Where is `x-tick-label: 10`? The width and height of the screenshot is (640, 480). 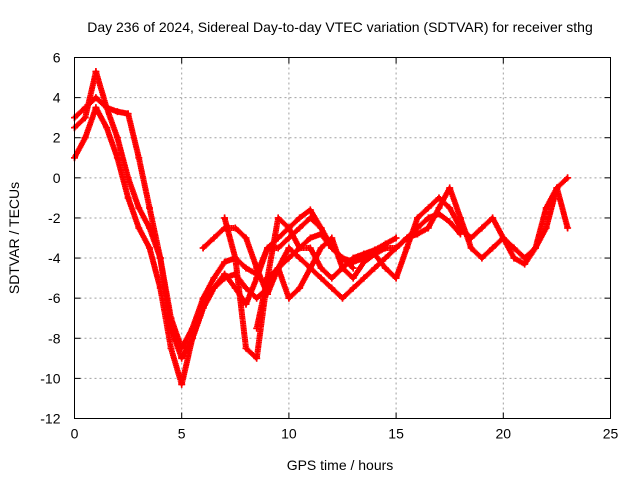 x-tick-label: 10 is located at coordinates (289, 434).